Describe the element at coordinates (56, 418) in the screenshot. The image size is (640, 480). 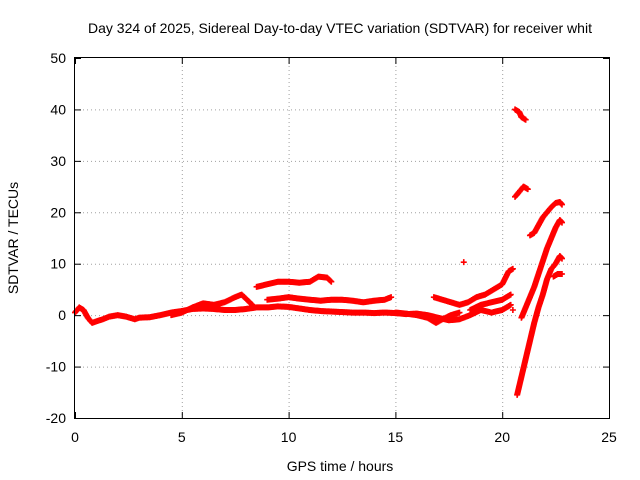
I see `y-tick-label: -20` at that location.